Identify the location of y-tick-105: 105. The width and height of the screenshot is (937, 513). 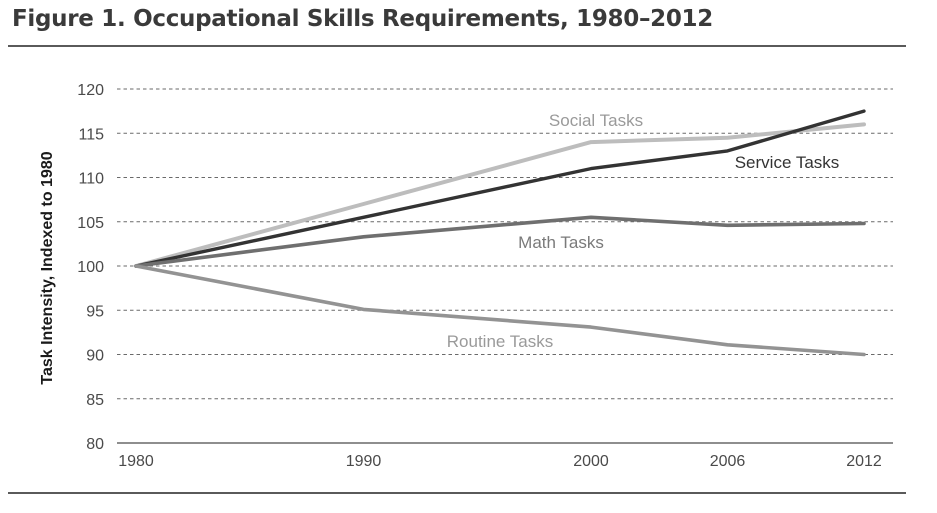
(90, 223).